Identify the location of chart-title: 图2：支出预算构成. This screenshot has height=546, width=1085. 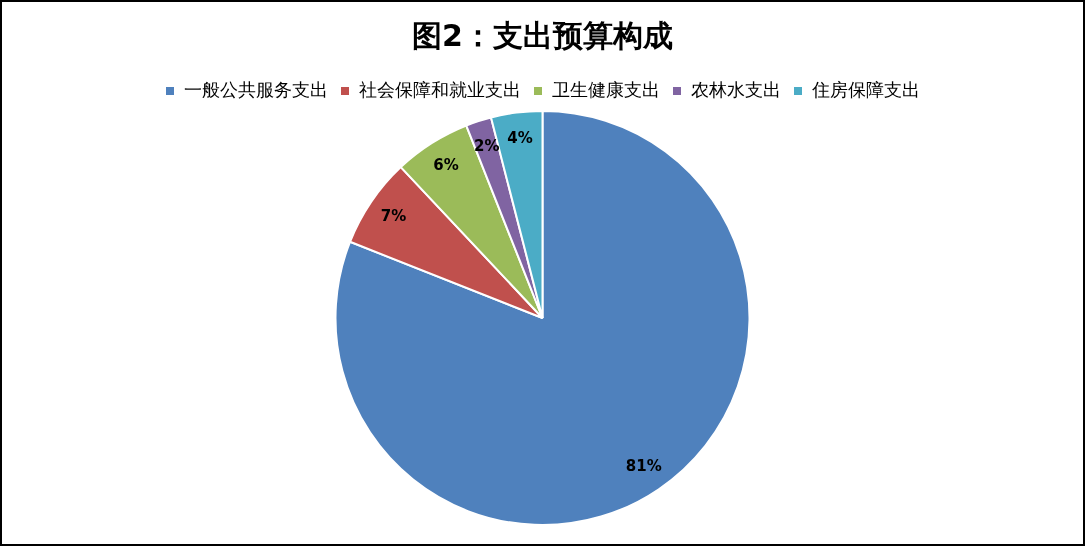
(542, 35).